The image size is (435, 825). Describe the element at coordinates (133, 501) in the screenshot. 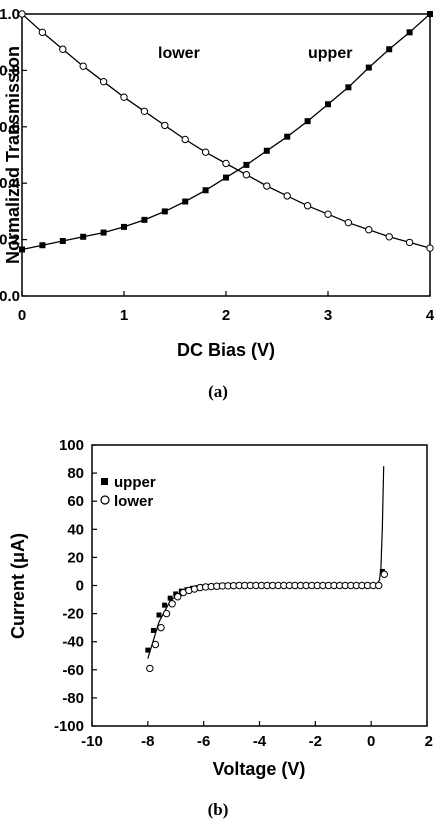

I see `b-legend-label-lower: lower` at that location.